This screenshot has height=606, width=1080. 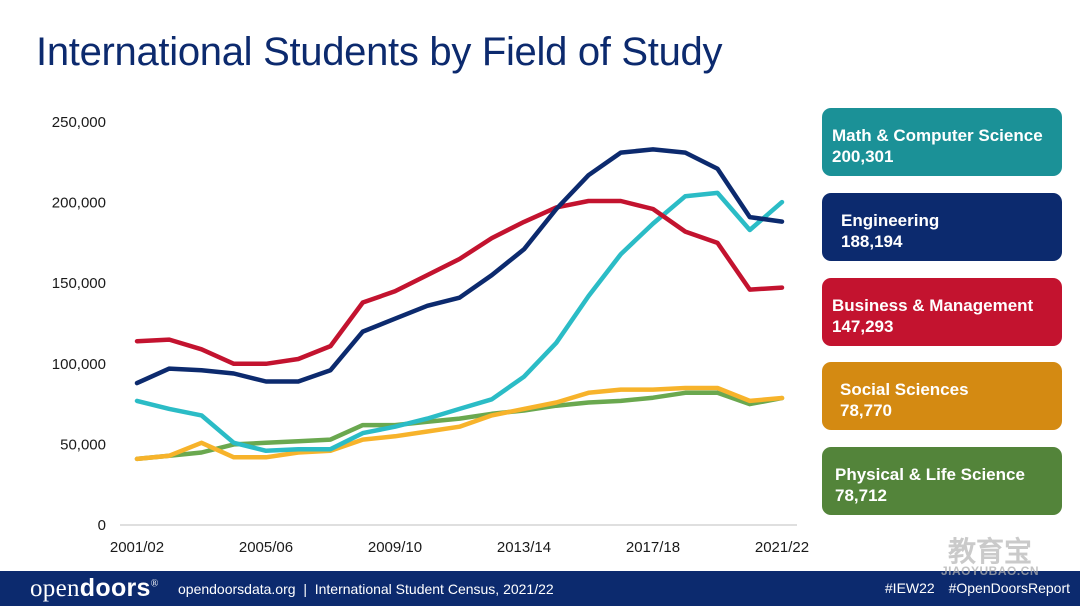 I want to click on legend-box-engineering: Engineering 188,194, so click(x=942, y=227).